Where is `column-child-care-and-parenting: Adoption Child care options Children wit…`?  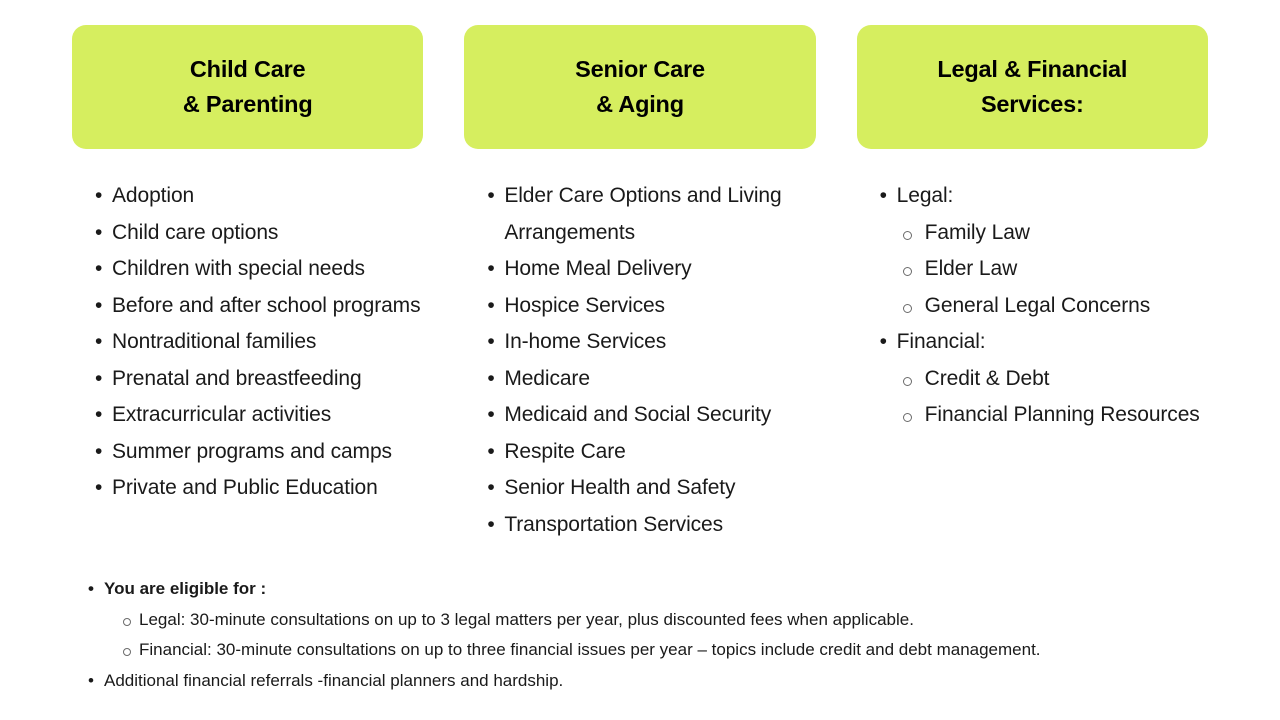 column-child-care-and-parenting: Adoption Child care options Children wit… is located at coordinates (247, 360).